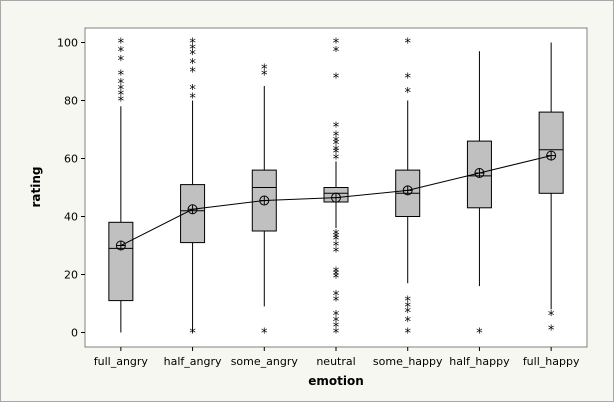 The height and width of the screenshot is (402, 614). What do you see at coordinates (335, 361) in the screenshot?
I see `x-tick-label: neutral` at bounding box center [335, 361].